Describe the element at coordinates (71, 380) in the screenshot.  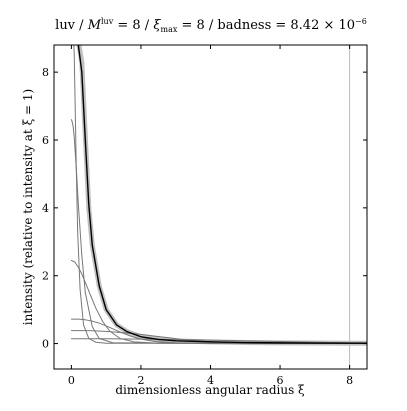
I see `x-tick-label: 0` at that location.